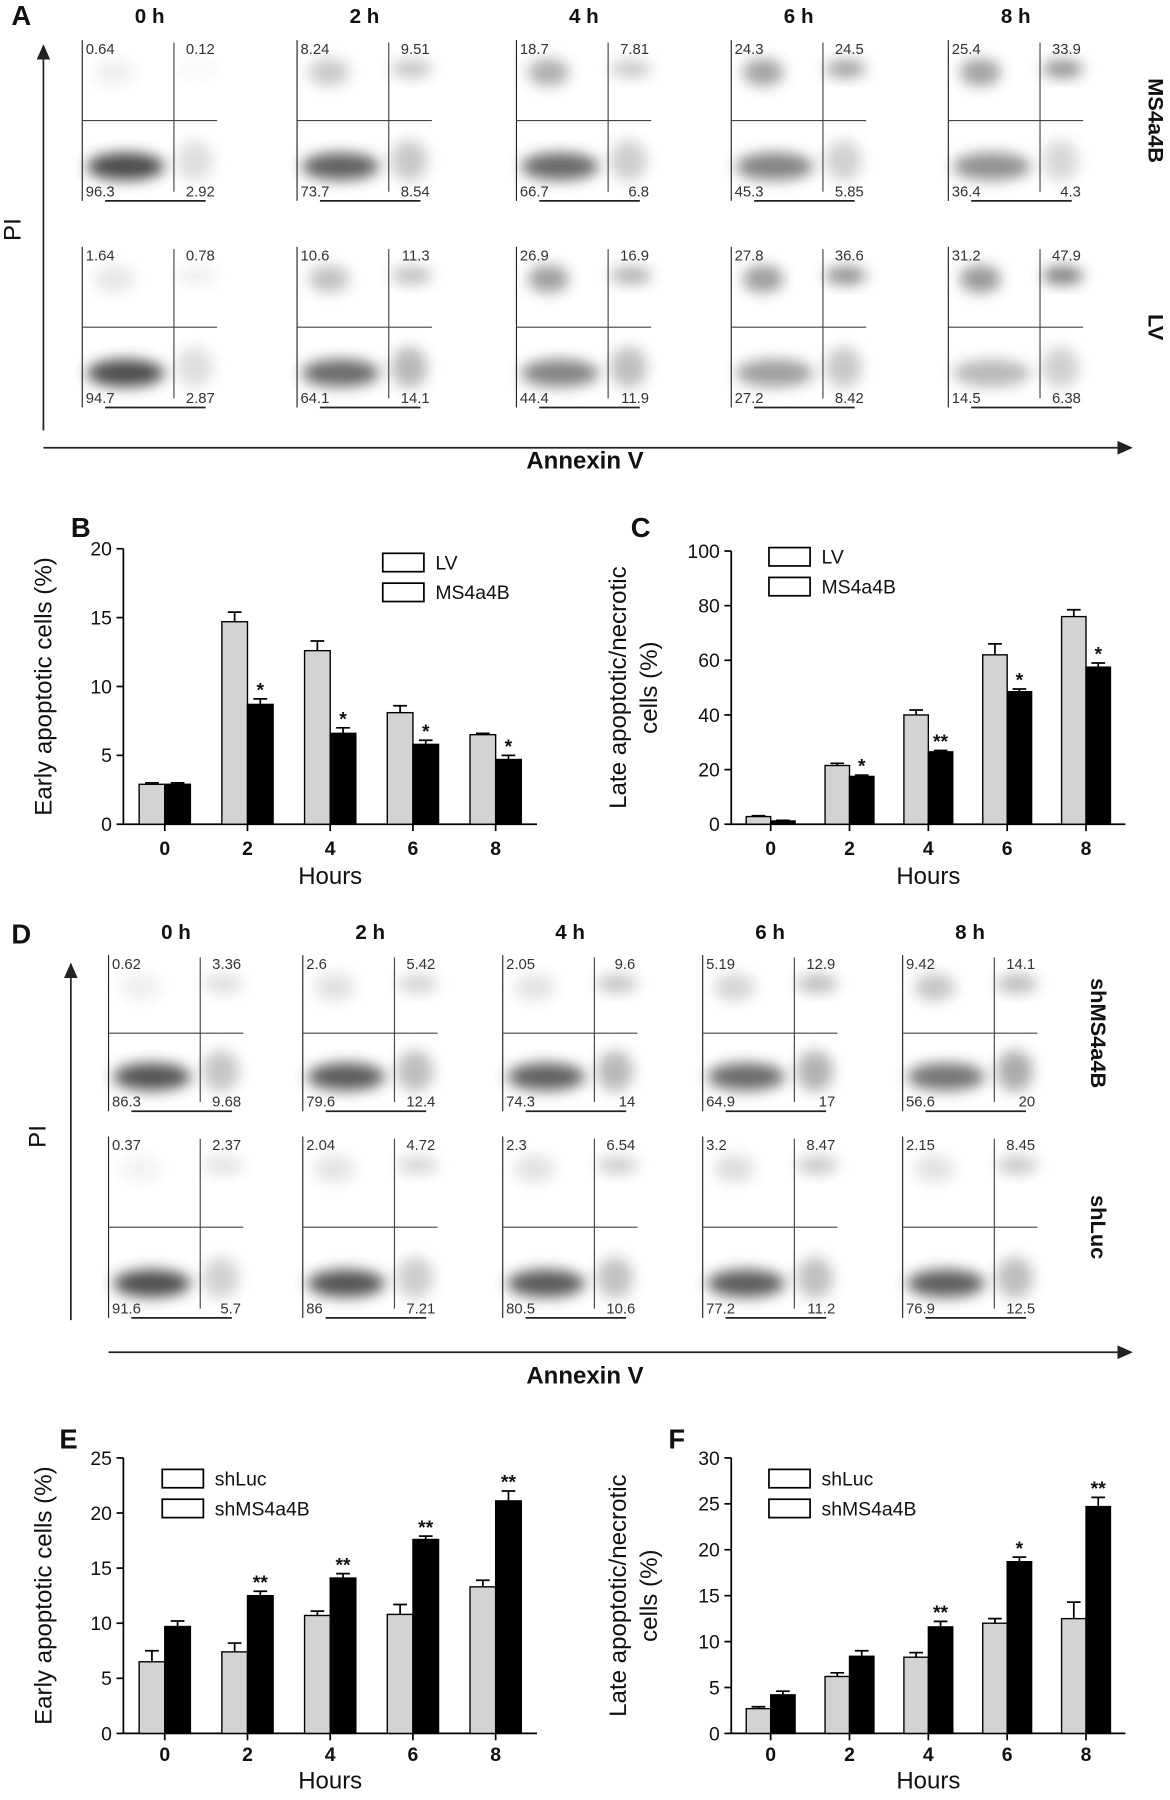  What do you see at coordinates (720, 965) in the screenshot?
I see `quadrant-percent: 5.19` at bounding box center [720, 965].